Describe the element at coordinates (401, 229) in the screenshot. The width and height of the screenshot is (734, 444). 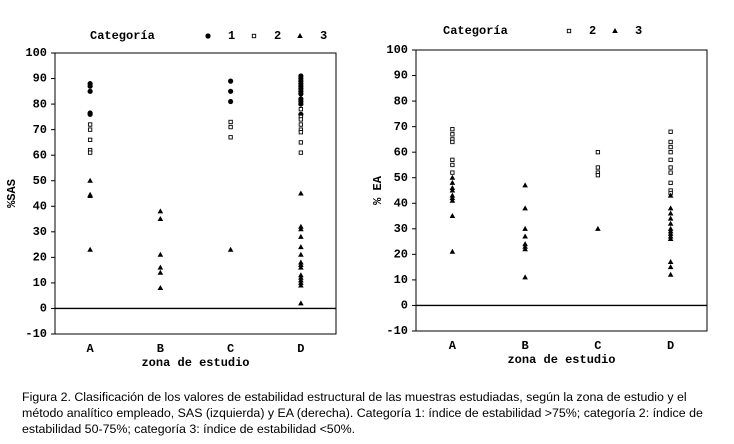
I see `y-tick-label: 30` at that location.